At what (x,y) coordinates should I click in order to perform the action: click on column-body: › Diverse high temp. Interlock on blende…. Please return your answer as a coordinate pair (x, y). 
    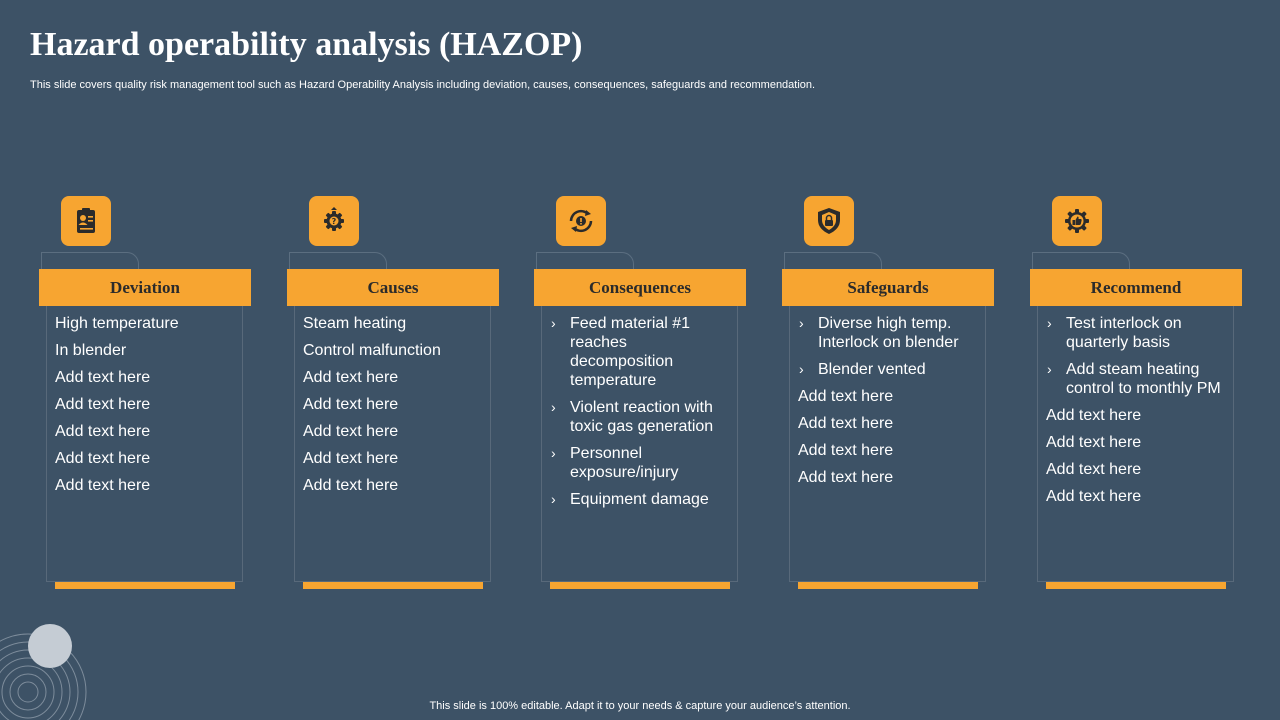
    Looking at the image, I should click on (887, 444).